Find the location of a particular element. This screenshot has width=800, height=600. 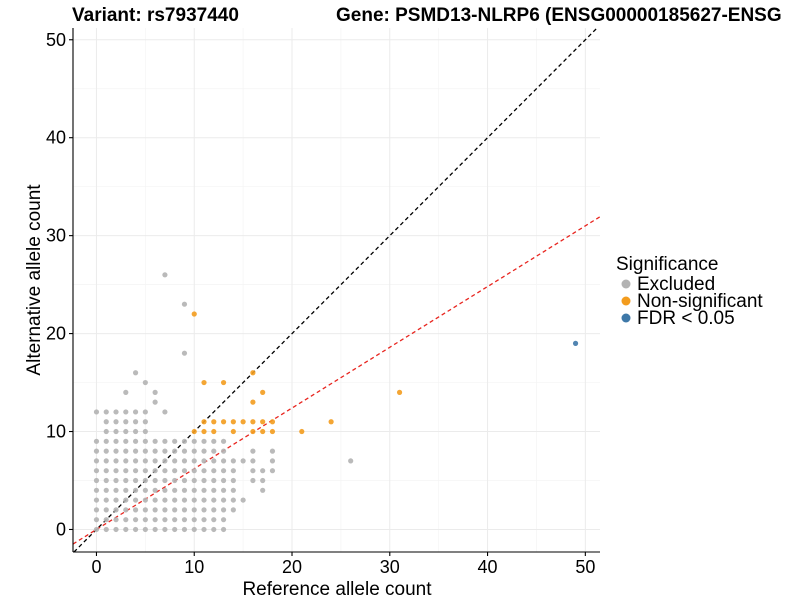

x-tick-label: 40 is located at coordinates (488, 567).